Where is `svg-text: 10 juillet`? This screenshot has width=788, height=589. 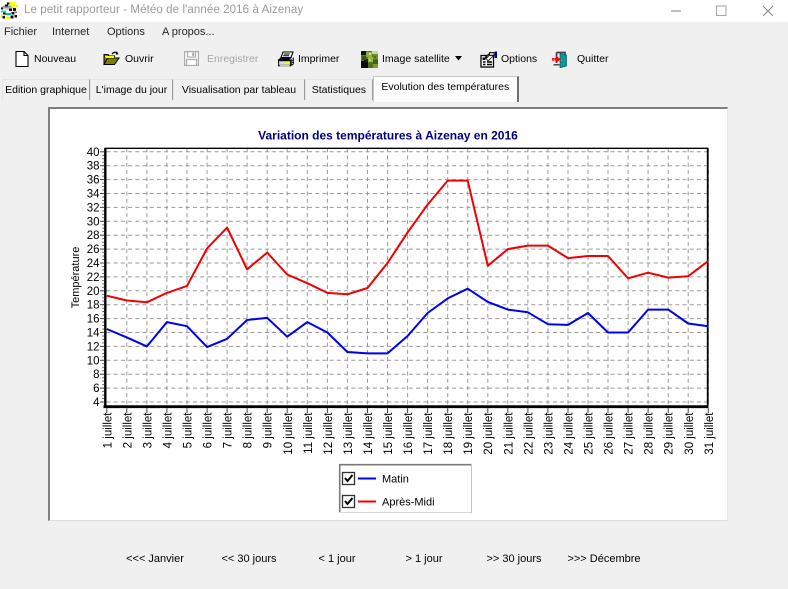
svg-text: 10 juillet is located at coordinates (289, 433).